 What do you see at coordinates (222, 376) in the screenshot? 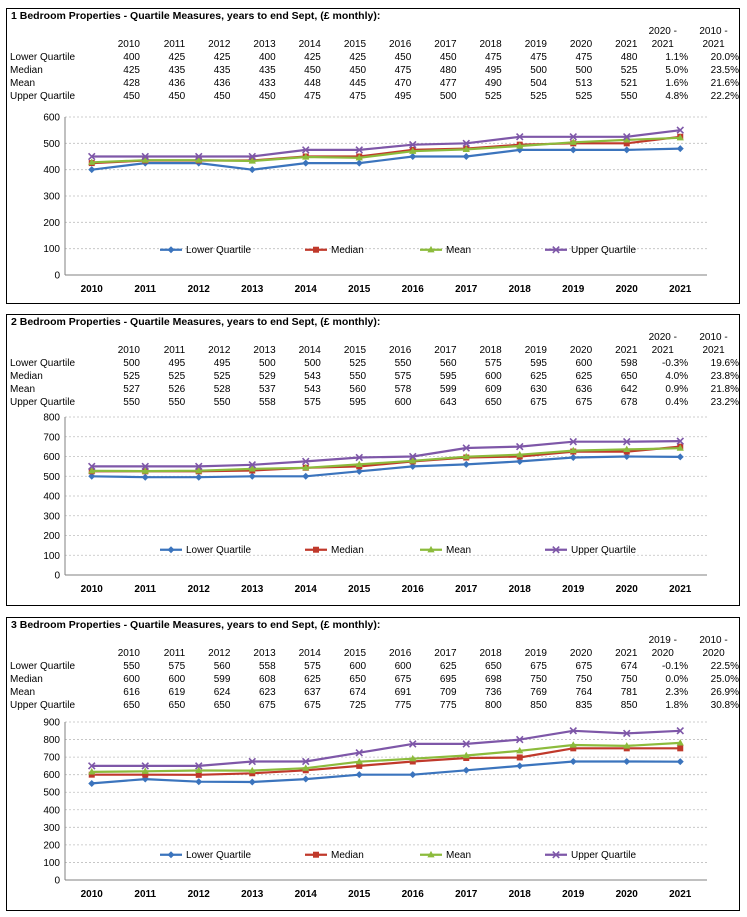
I see `table-cell: 525` at bounding box center [222, 376].